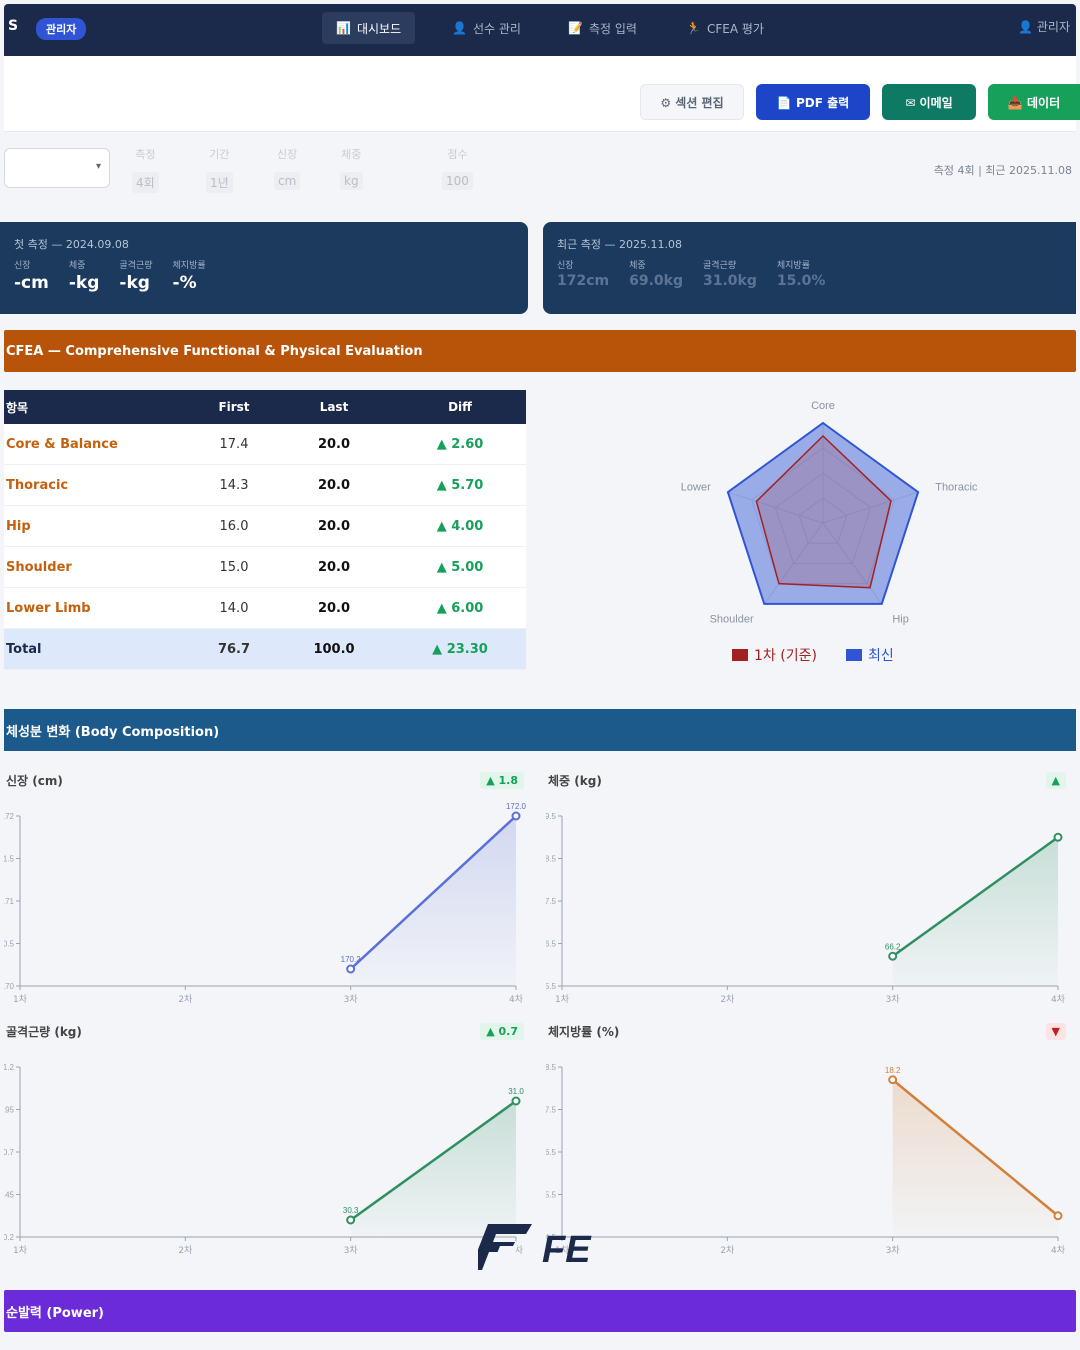 The width and height of the screenshot is (1080, 1350). Describe the element at coordinates (460, 567) in the screenshot. I see `row-diff: ▲ 5.00` at that location.